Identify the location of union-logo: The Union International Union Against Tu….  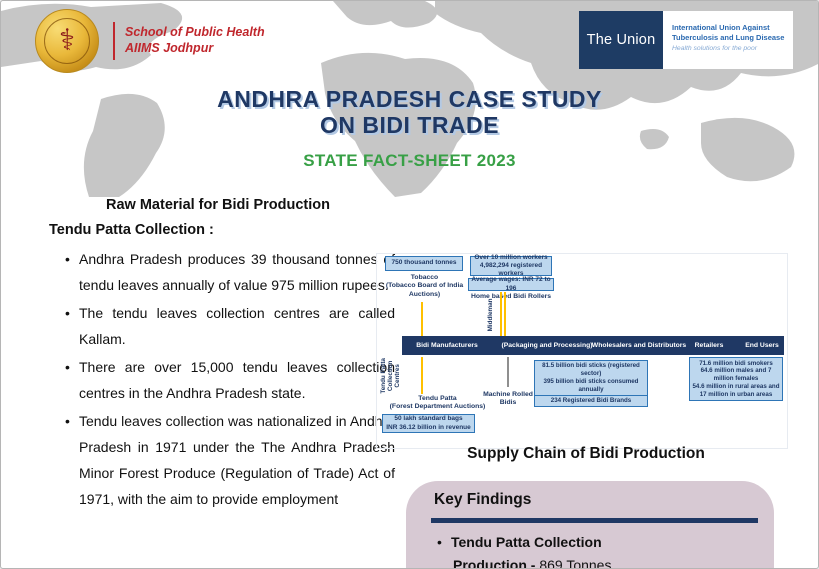
(686, 40).